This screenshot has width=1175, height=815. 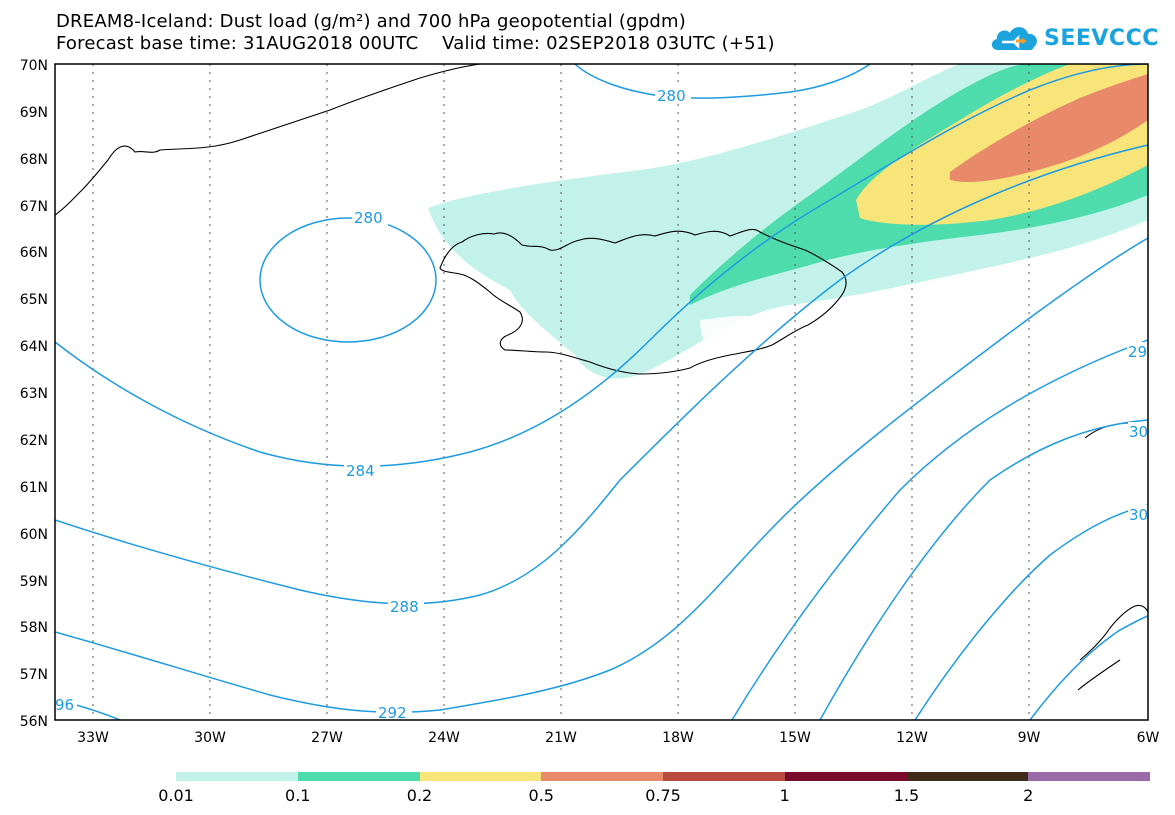 What do you see at coordinates (561, 738) in the screenshot?
I see `lon-label: 21W` at bounding box center [561, 738].